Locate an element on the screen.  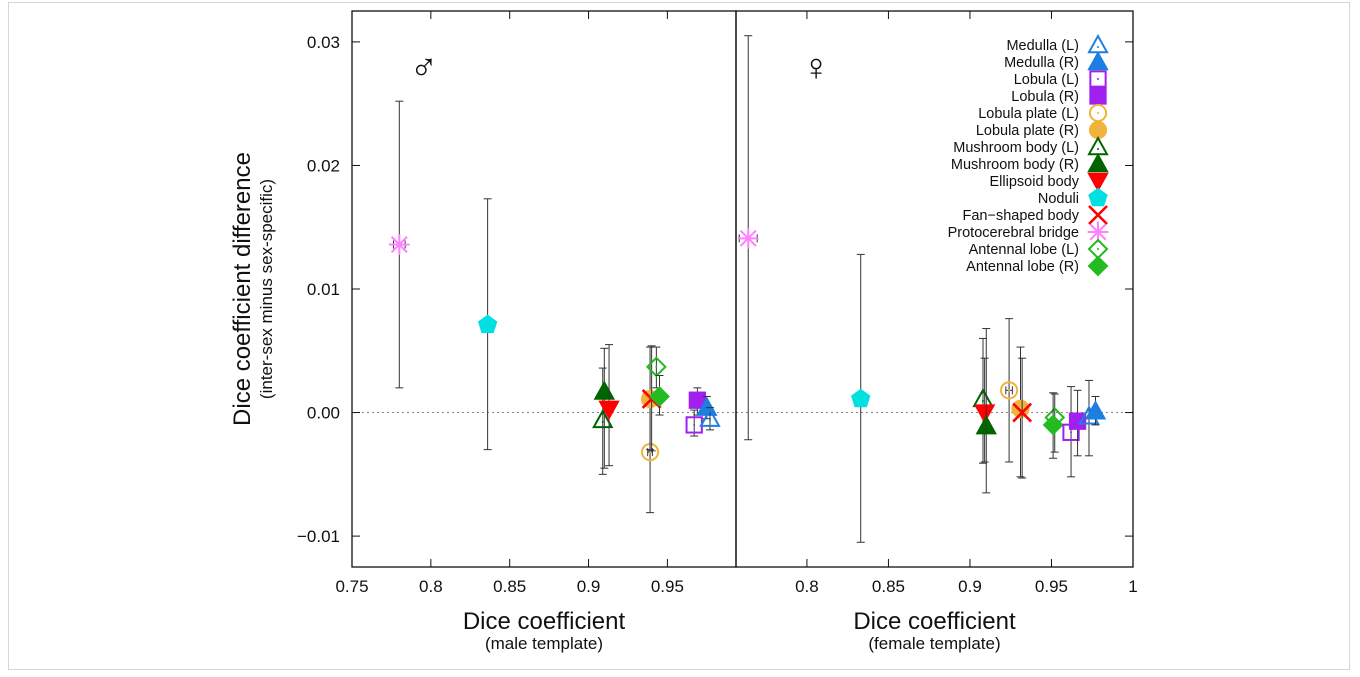
legend-label: Lobula (R) is located at coordinates (1045, 97).